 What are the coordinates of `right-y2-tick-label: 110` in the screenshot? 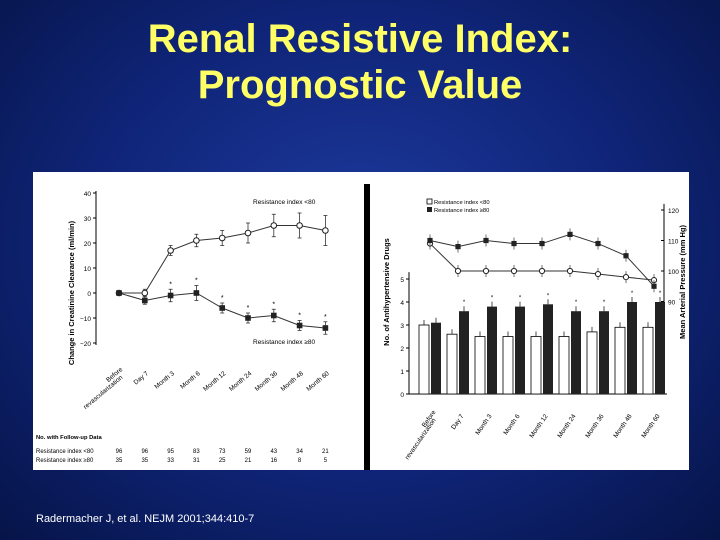 It's located at (673, 242).